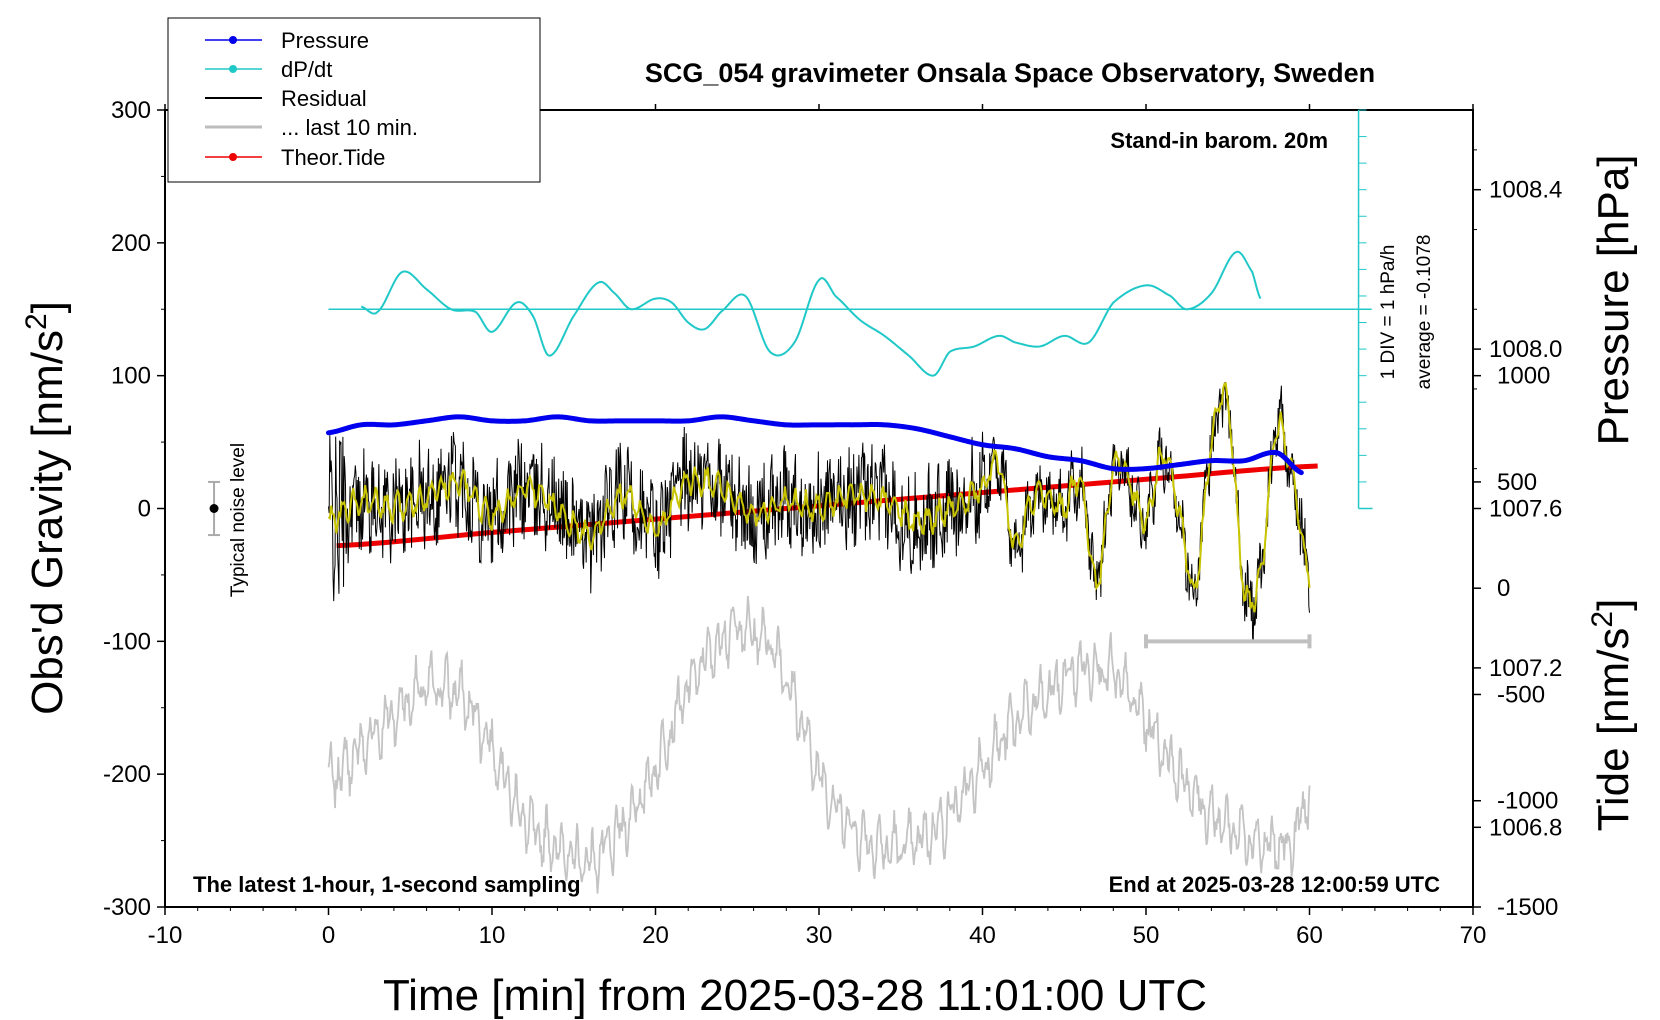 Image resolution: width=1660 pixels, height=1020 pixels. I want to click on pressure-tick-label: 1007.2, so click(1525, 668).